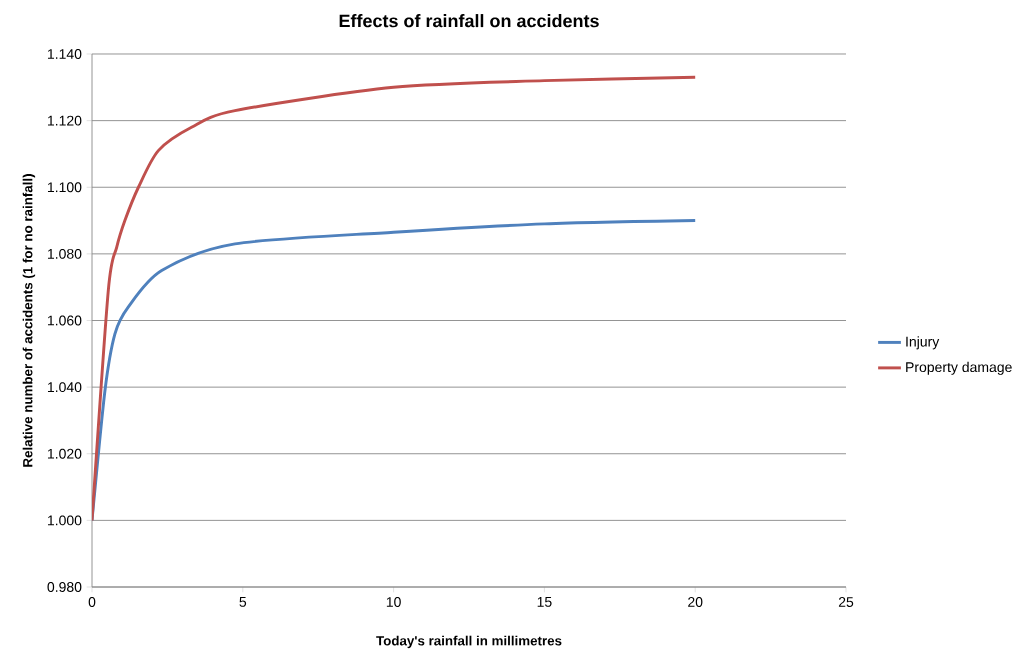 The height and width of the screenshot is (658, 1031). I want to click on x-axis-title: Today's rainfall in millimetres, so click(469, 642).